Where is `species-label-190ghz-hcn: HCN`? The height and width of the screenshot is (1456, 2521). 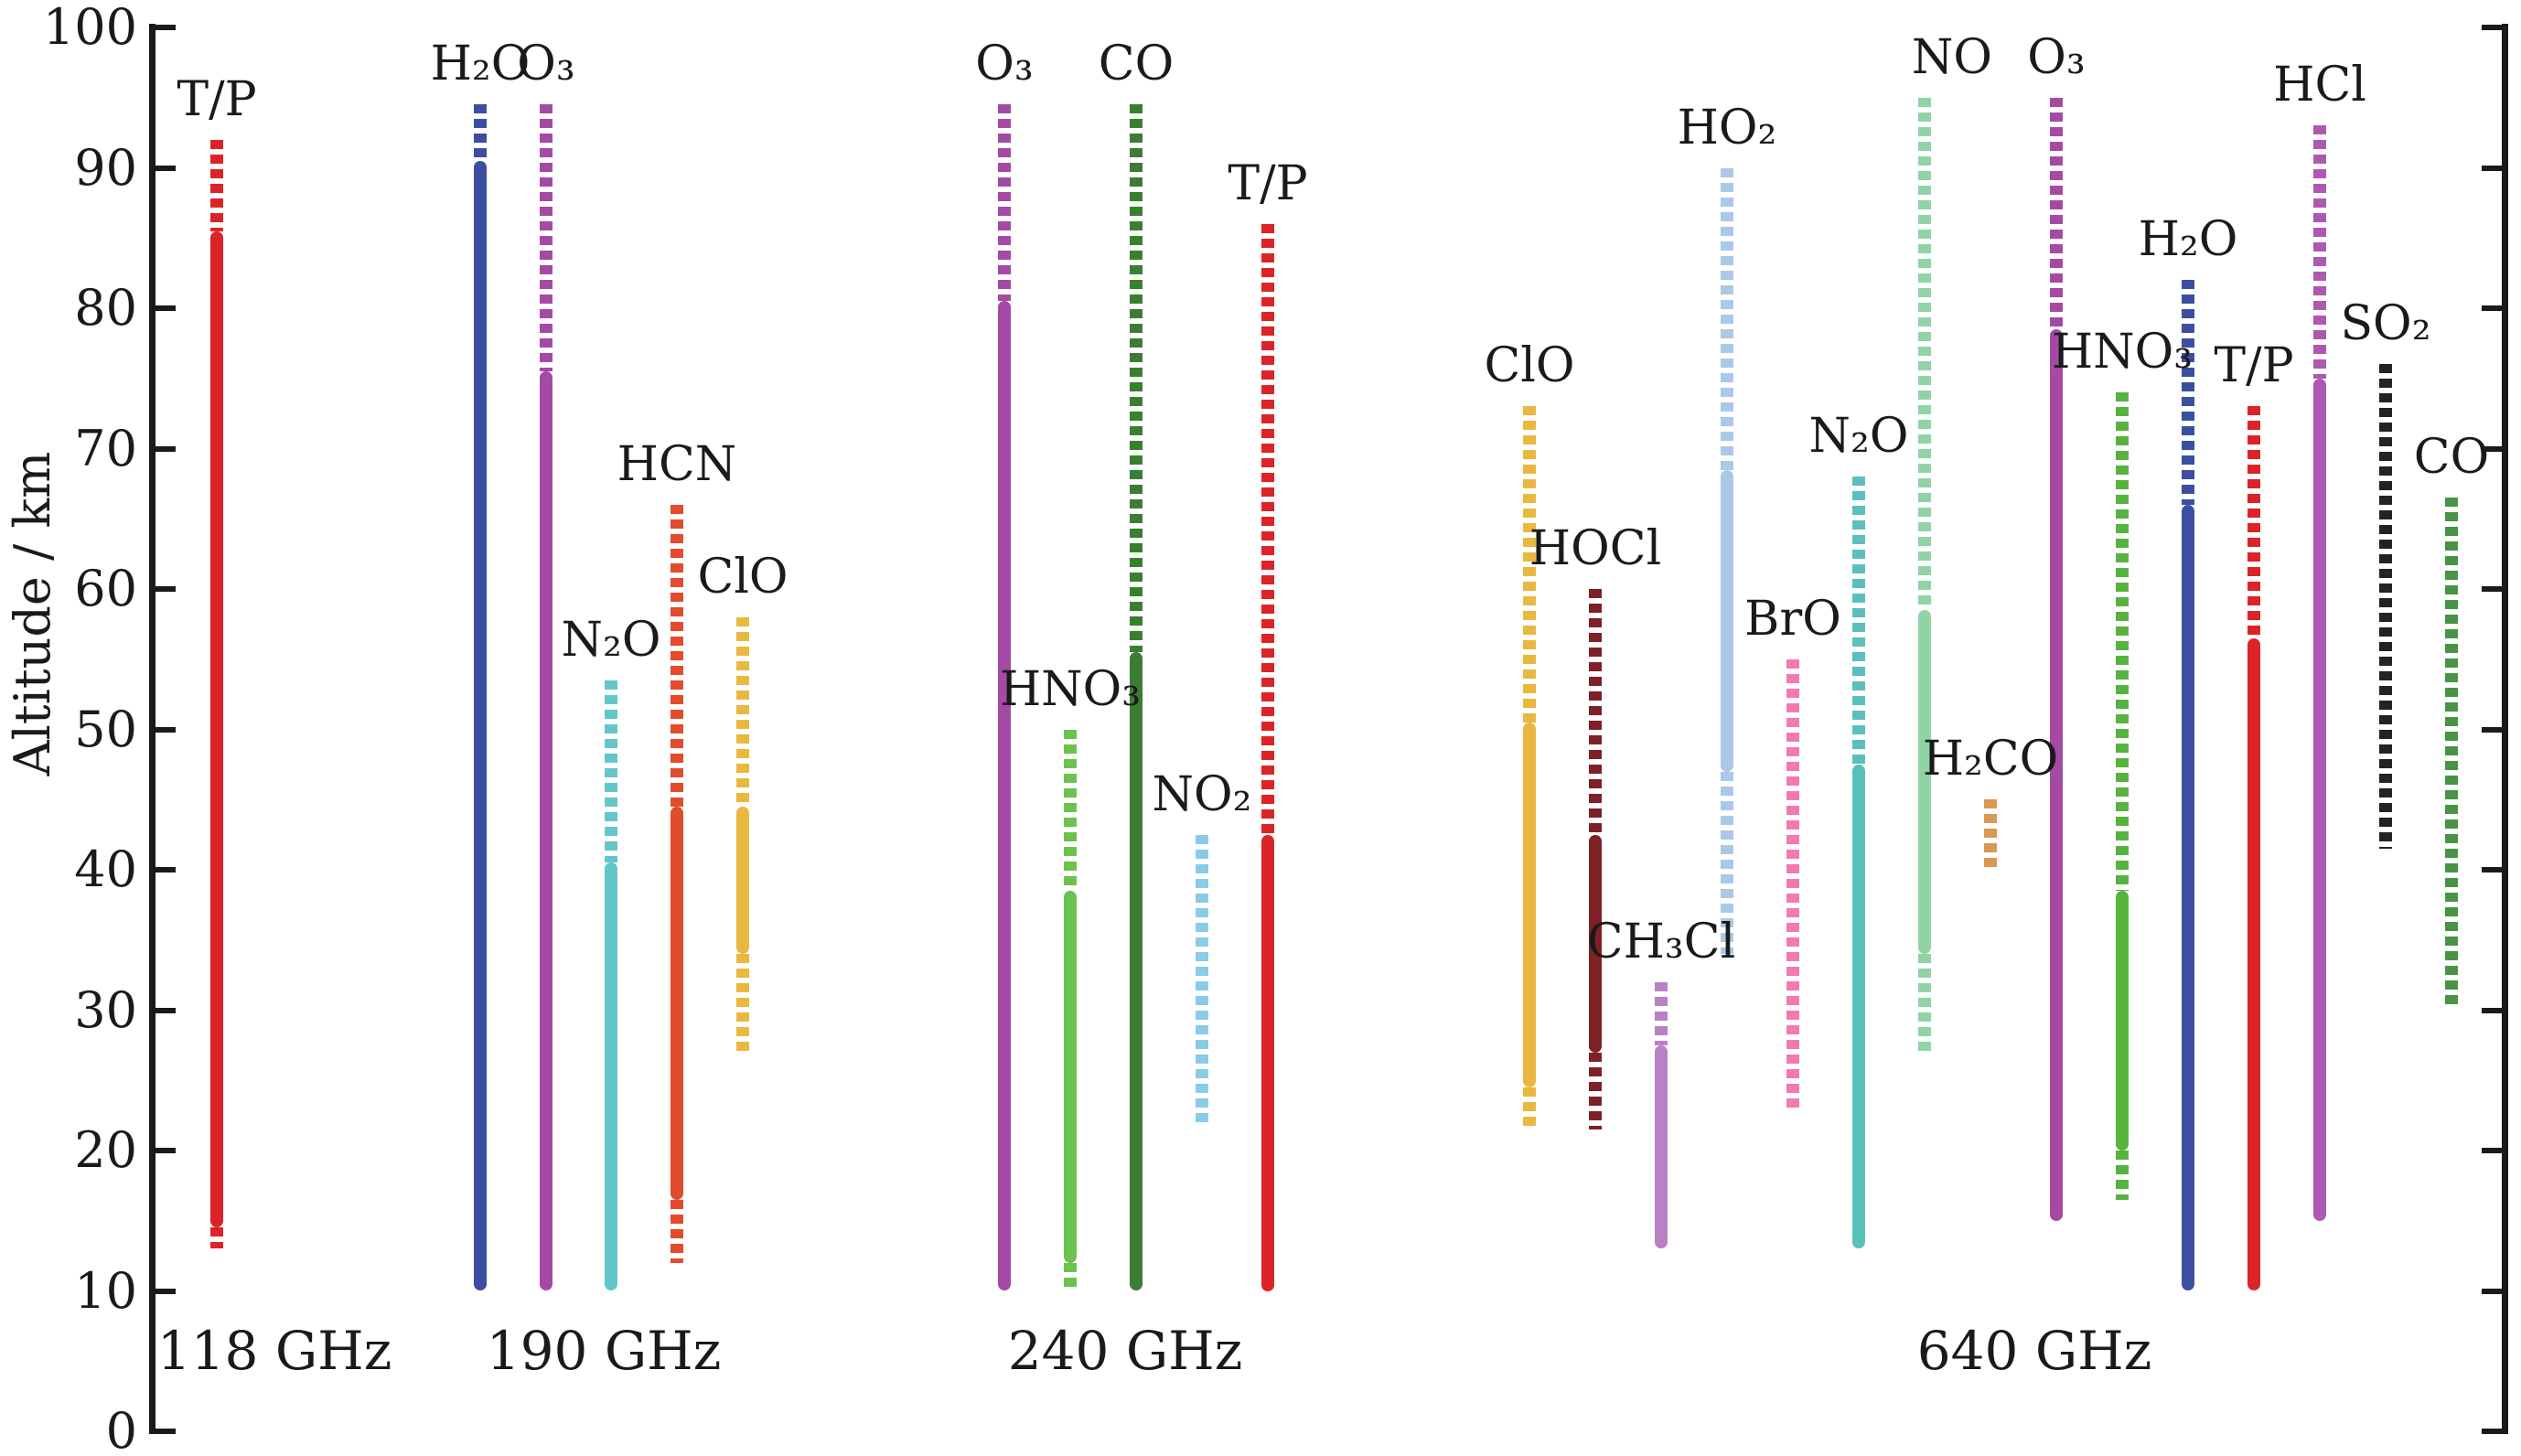 species-label-190ghz-hcn: HCN is located at coordinates (677, 464).